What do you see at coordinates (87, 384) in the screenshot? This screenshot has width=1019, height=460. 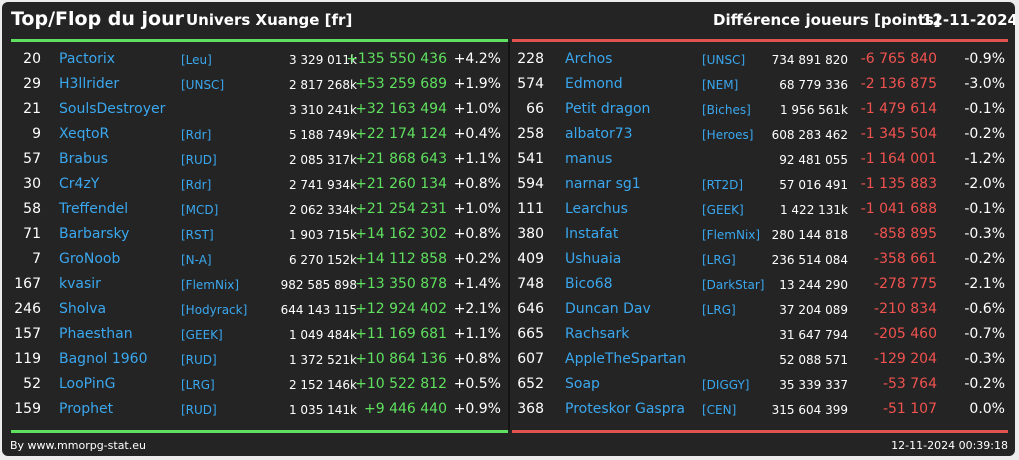 I see `player-name-link: LooPinG` at bounding box center [87, 384].